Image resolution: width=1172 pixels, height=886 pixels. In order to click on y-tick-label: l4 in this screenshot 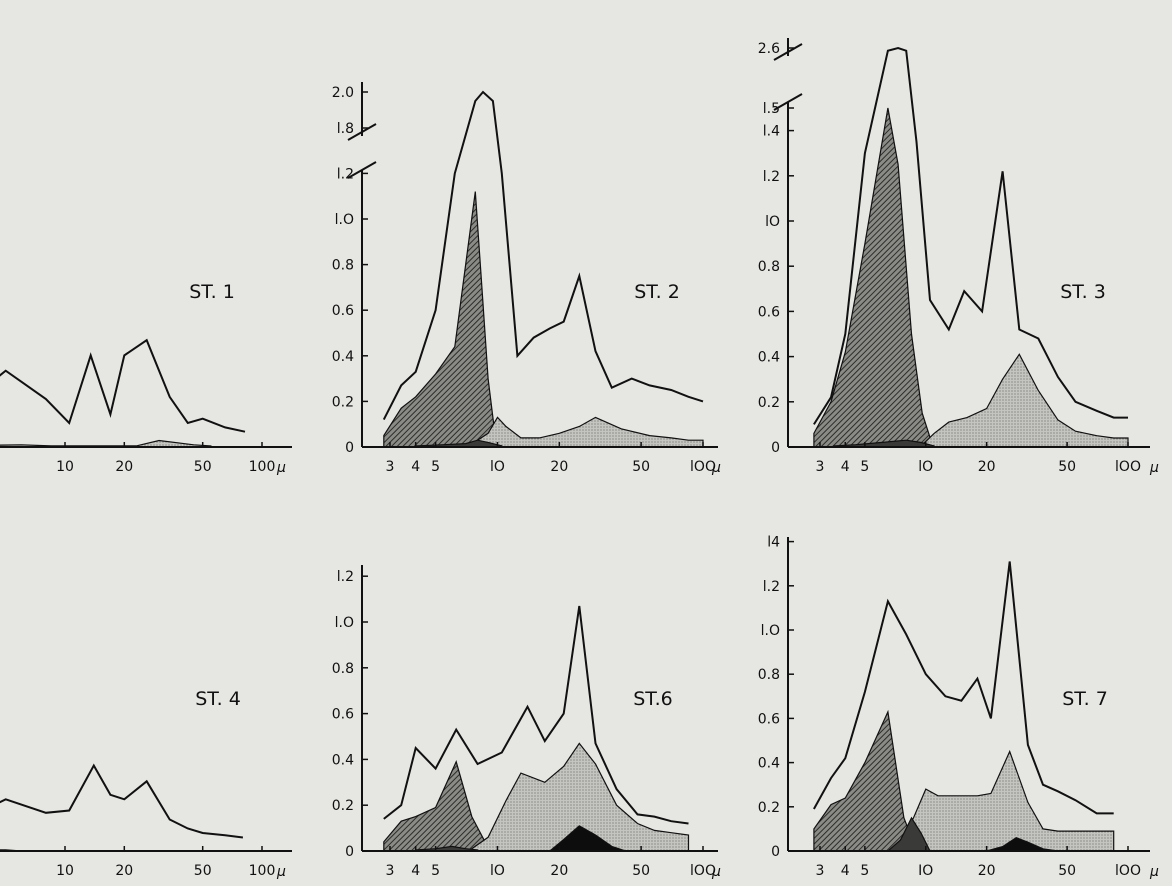, I will do `click(773, 543)`.